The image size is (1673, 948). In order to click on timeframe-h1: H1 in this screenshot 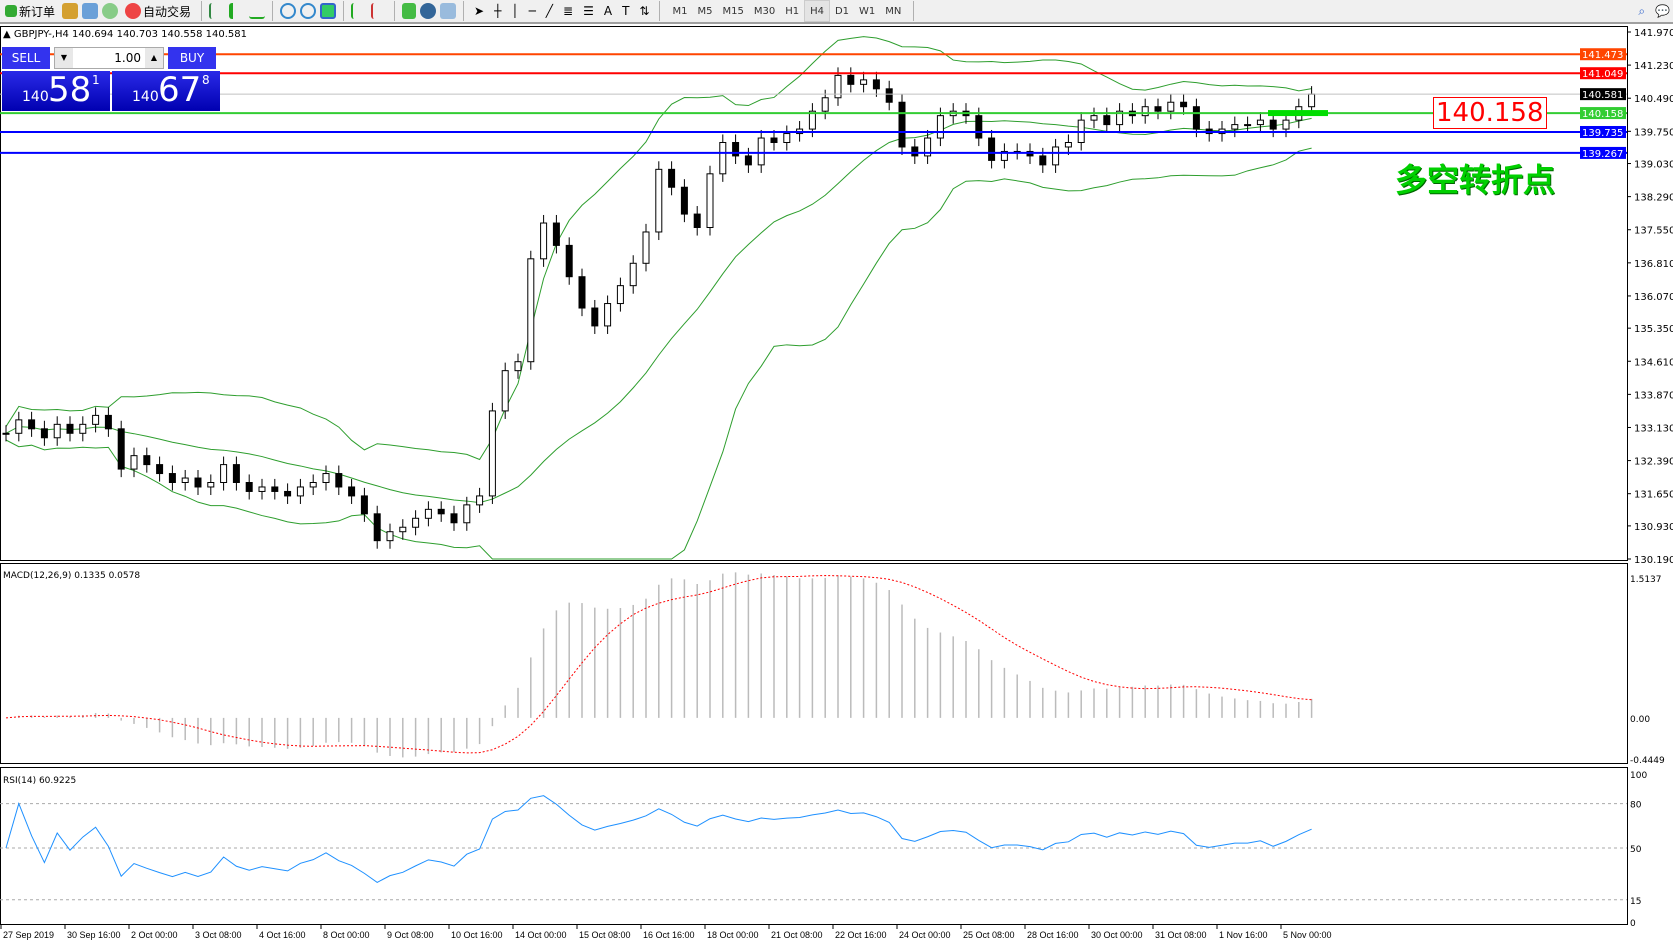, I will do `click(792, 11)`.